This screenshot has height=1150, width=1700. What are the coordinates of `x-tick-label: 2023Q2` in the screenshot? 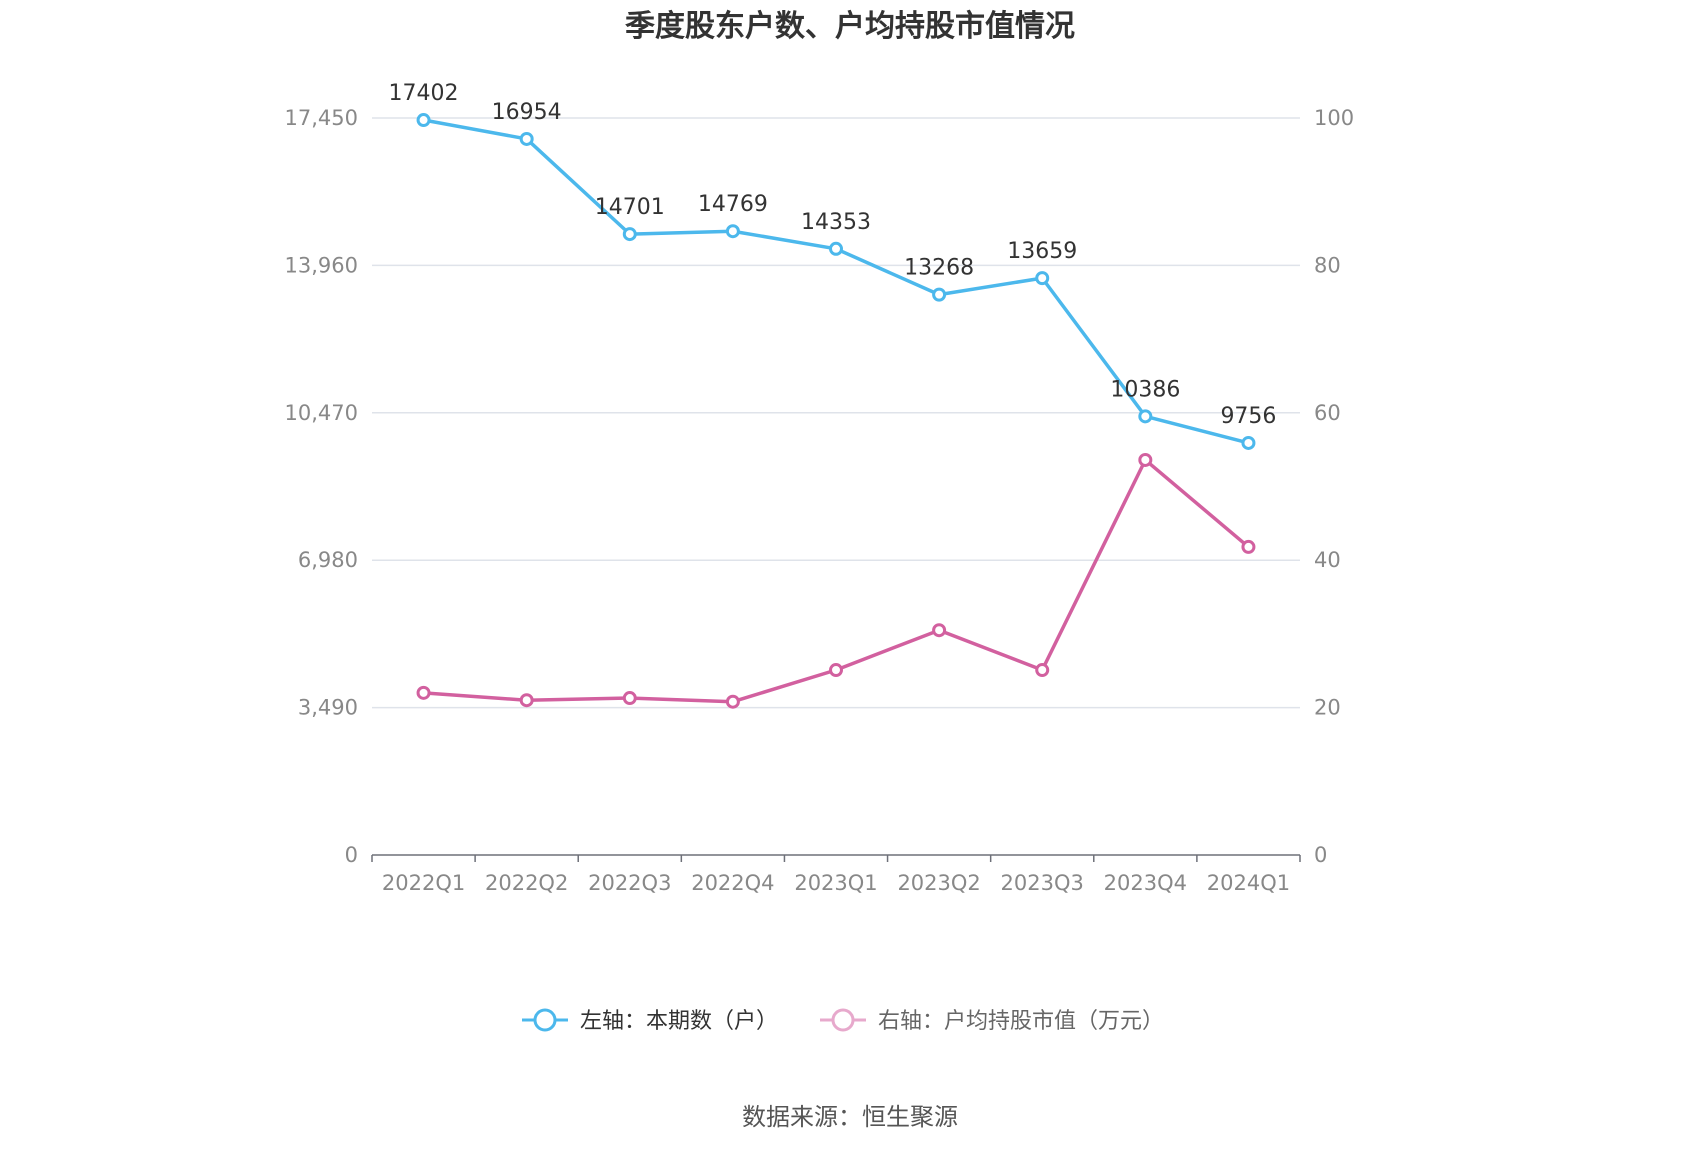 It's located at (938, 883).